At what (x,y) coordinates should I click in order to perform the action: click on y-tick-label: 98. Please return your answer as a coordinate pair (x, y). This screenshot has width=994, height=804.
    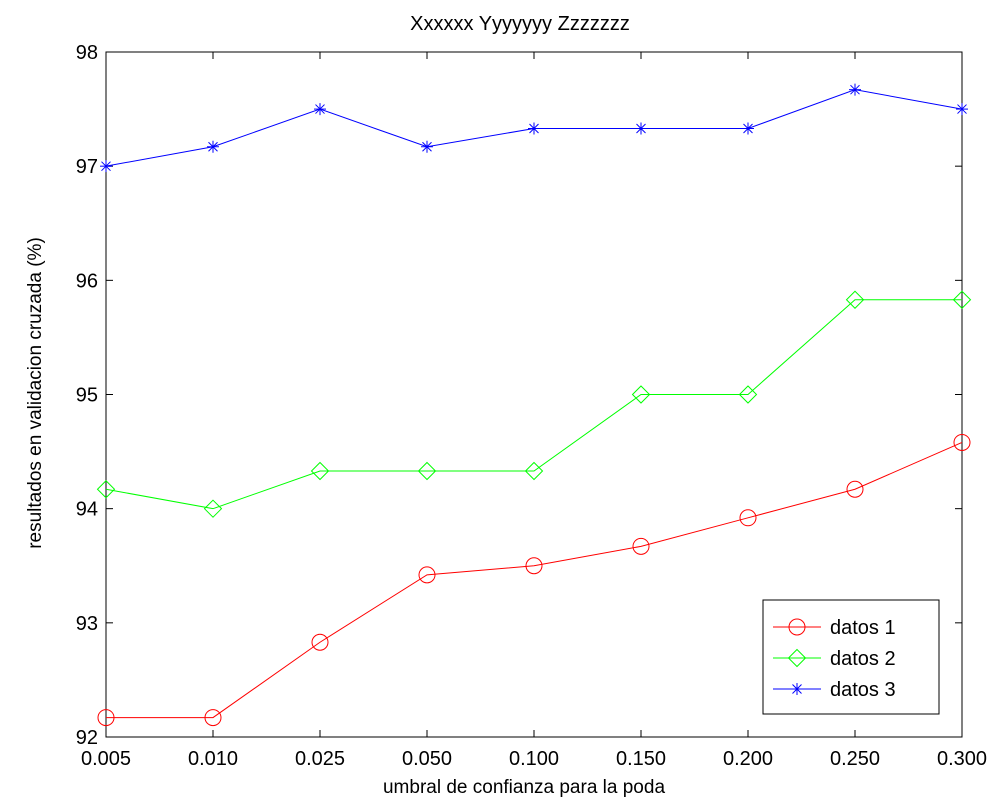
    Looking at the image, I should click on (87, 53).